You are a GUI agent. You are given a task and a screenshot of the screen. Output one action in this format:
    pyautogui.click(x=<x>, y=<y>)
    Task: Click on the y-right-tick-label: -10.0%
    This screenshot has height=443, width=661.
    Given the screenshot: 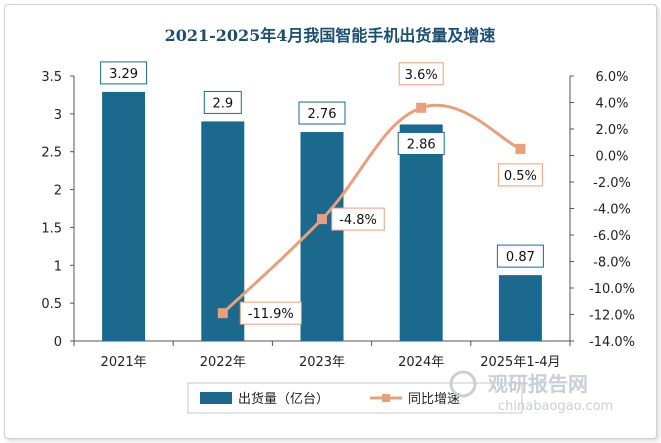 What is the action you would take?
    pyautogui.click(x=612, y=289)
    